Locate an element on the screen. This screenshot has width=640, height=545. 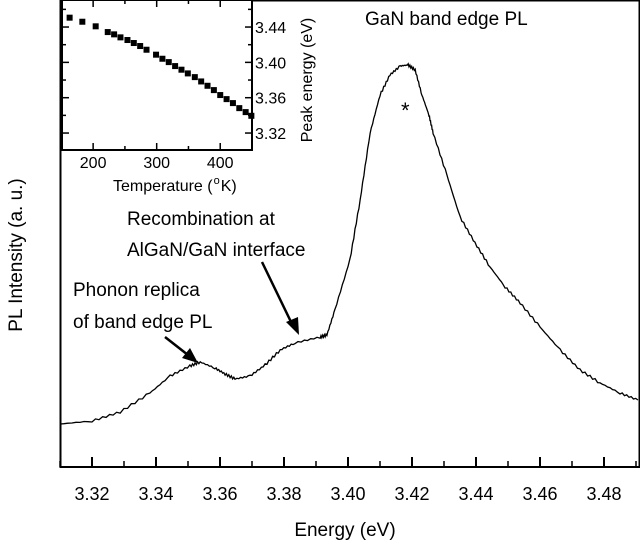
arrow-phonon is located at coordinates (181, 349).